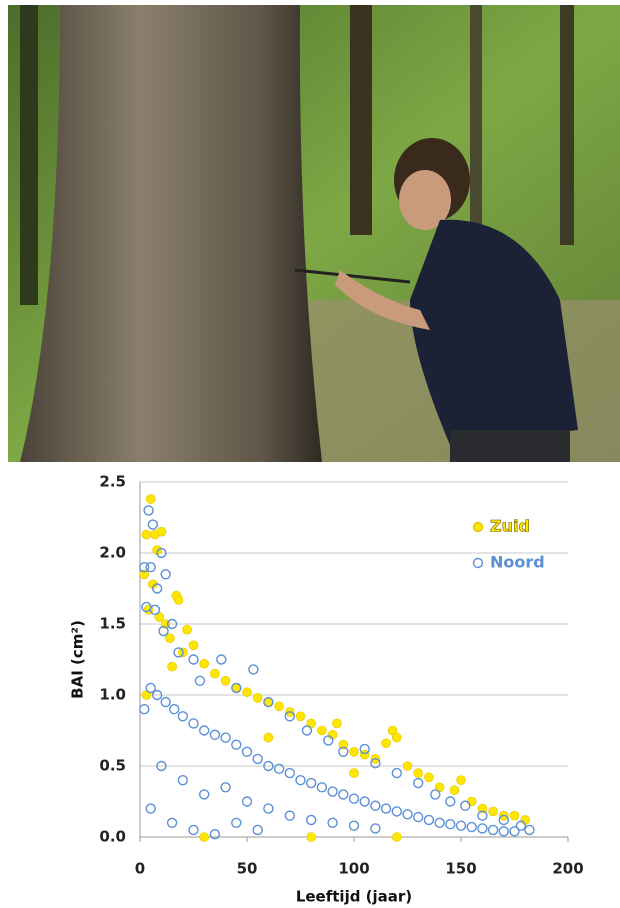  What do you see at coordinates (140, 869) in the screenshot?
I see `x-tick-label: 0` at bounding box center [140, 869].